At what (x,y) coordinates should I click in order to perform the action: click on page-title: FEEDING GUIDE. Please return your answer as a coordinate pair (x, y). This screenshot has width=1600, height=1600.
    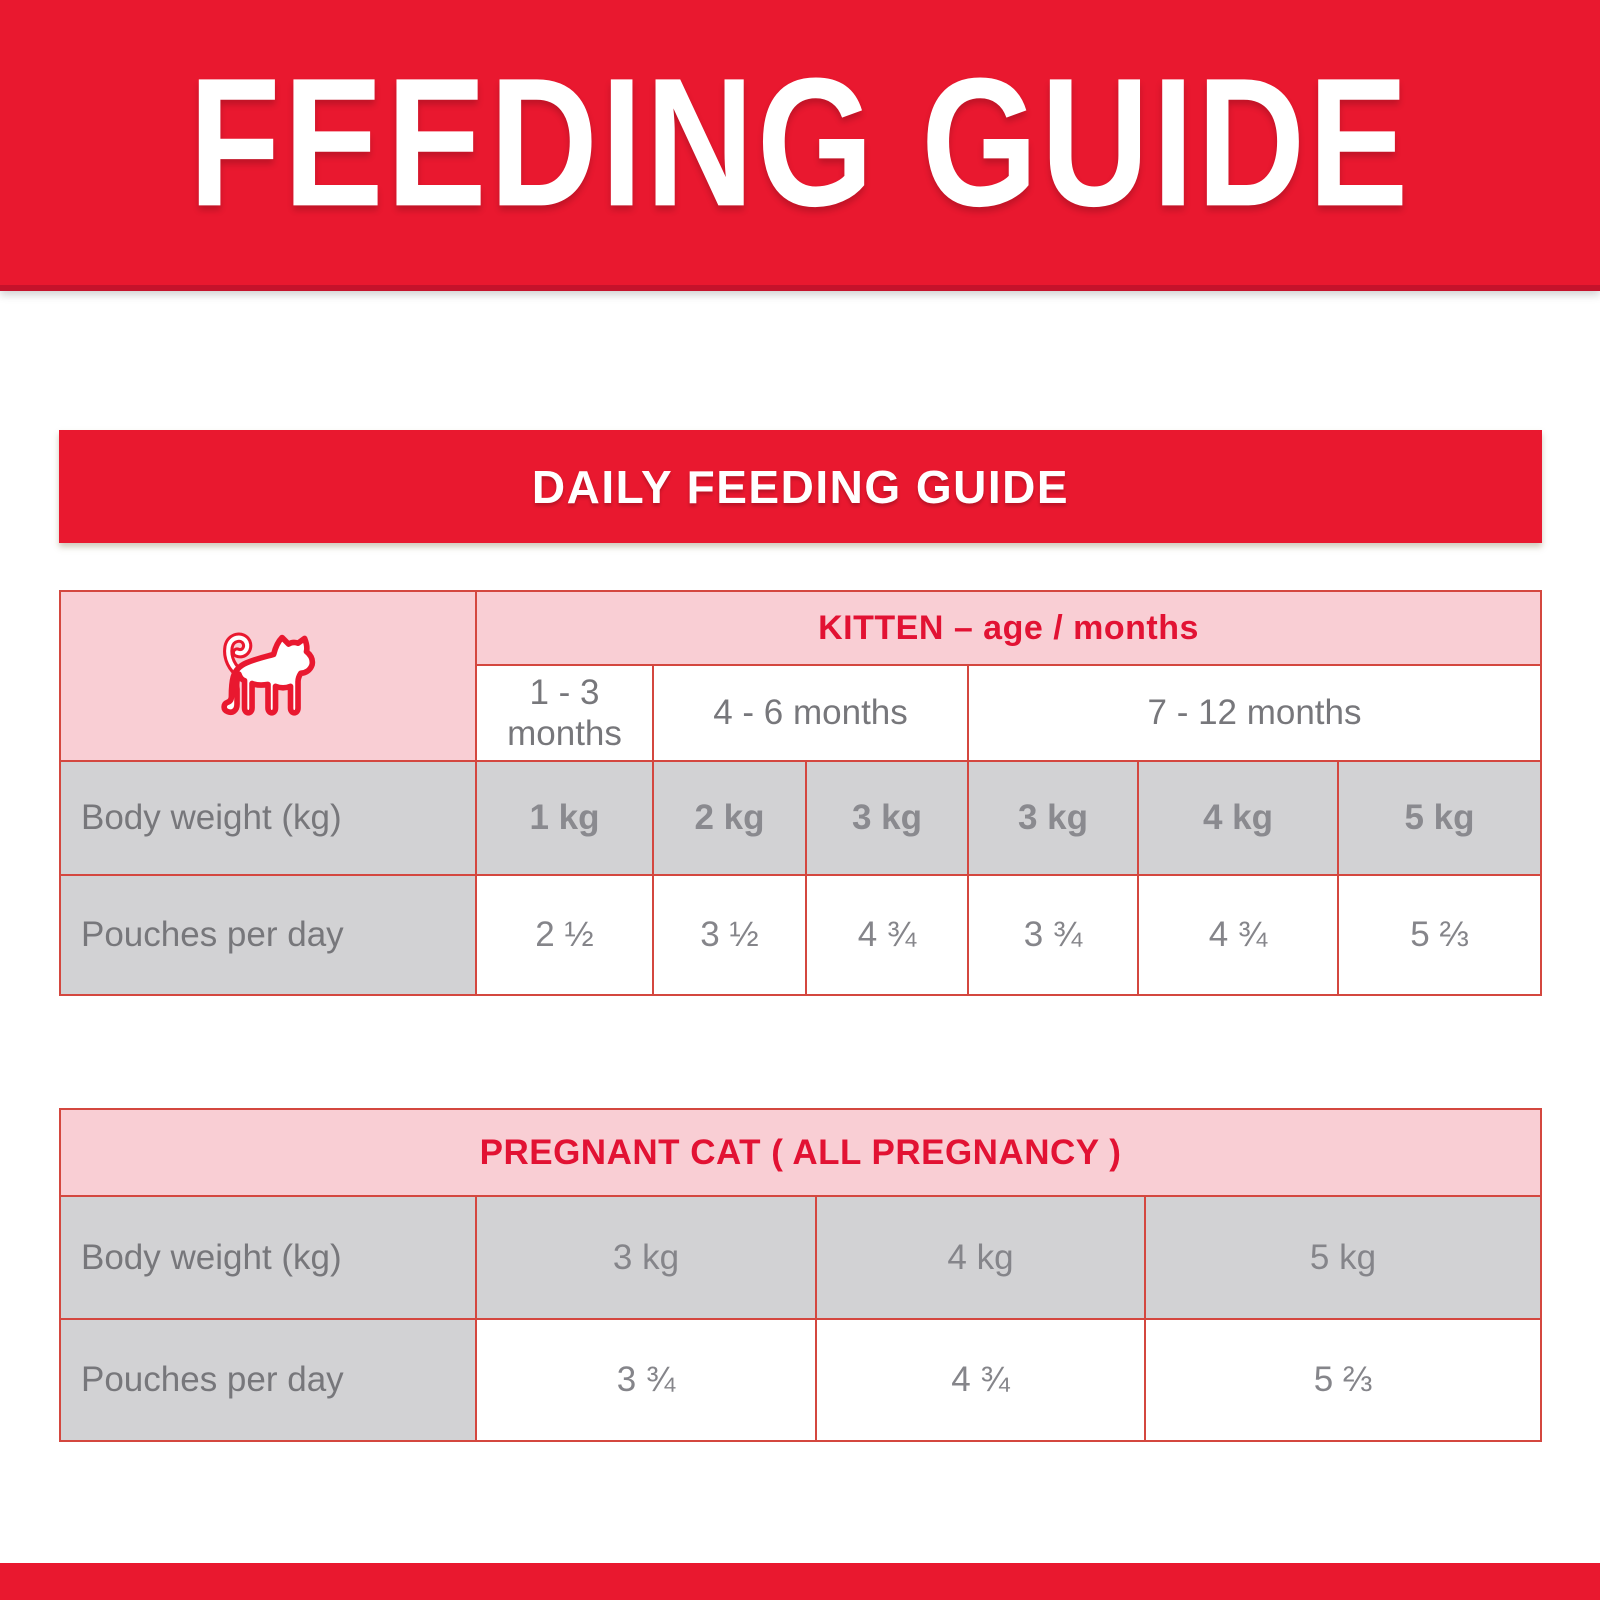
    Looking at the image, I should click on (800, 142).